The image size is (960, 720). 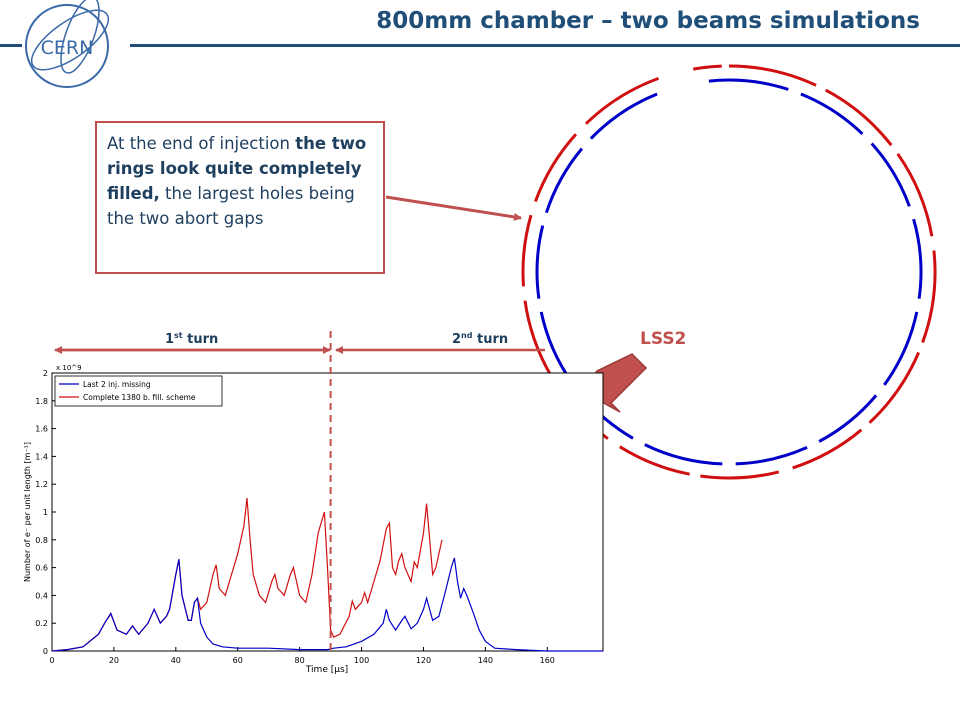 What do you see at coordinates (201, 143) in the screenshot?
I see `callout-text-1: At the end of injection` at bounding box center [201, 143].